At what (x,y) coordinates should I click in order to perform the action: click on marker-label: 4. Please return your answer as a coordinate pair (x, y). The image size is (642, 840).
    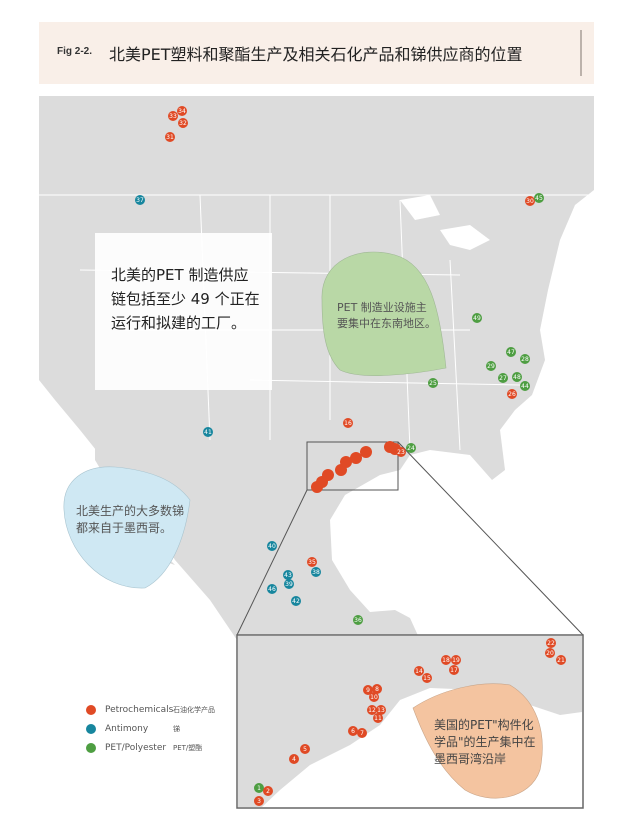
    Looking at the image, I should click on (294, 759).